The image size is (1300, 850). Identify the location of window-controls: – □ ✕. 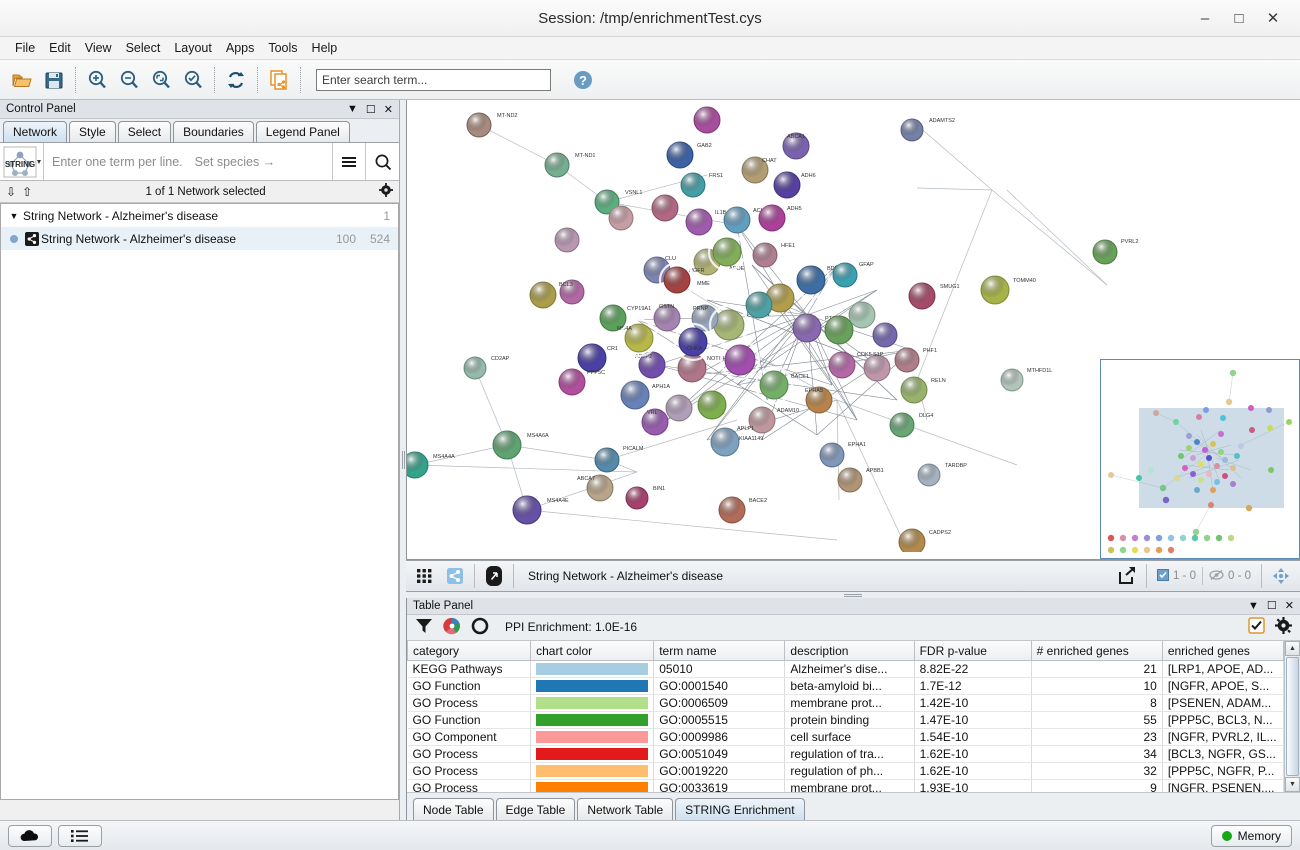
(1244, 18).